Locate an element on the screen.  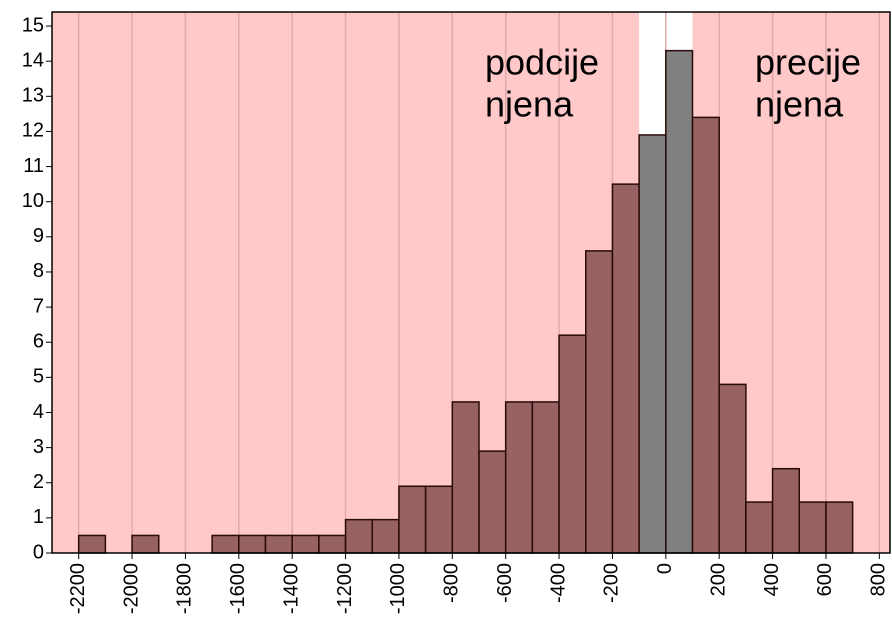
x-tick-label: -1400 is located at coordinates (291, 588).